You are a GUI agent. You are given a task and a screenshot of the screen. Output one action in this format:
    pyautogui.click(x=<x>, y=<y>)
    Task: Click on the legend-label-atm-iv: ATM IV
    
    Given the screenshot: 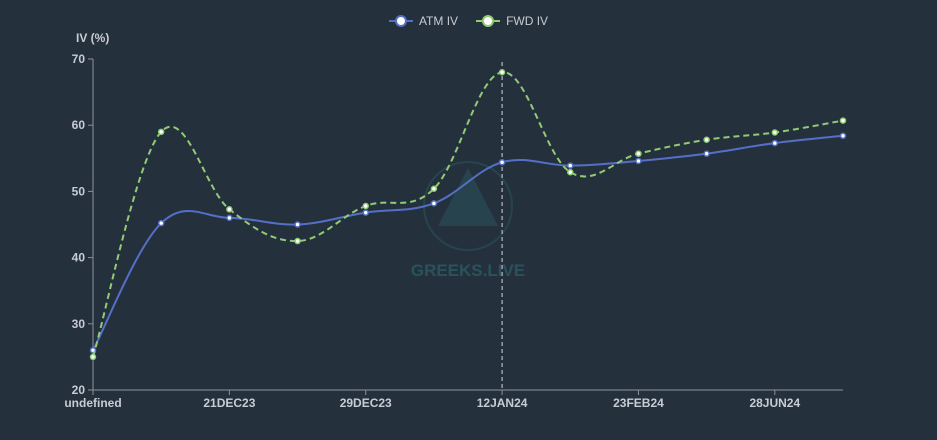 What is the action you would take?
    pyautogui.click(x=438, y=21)
    